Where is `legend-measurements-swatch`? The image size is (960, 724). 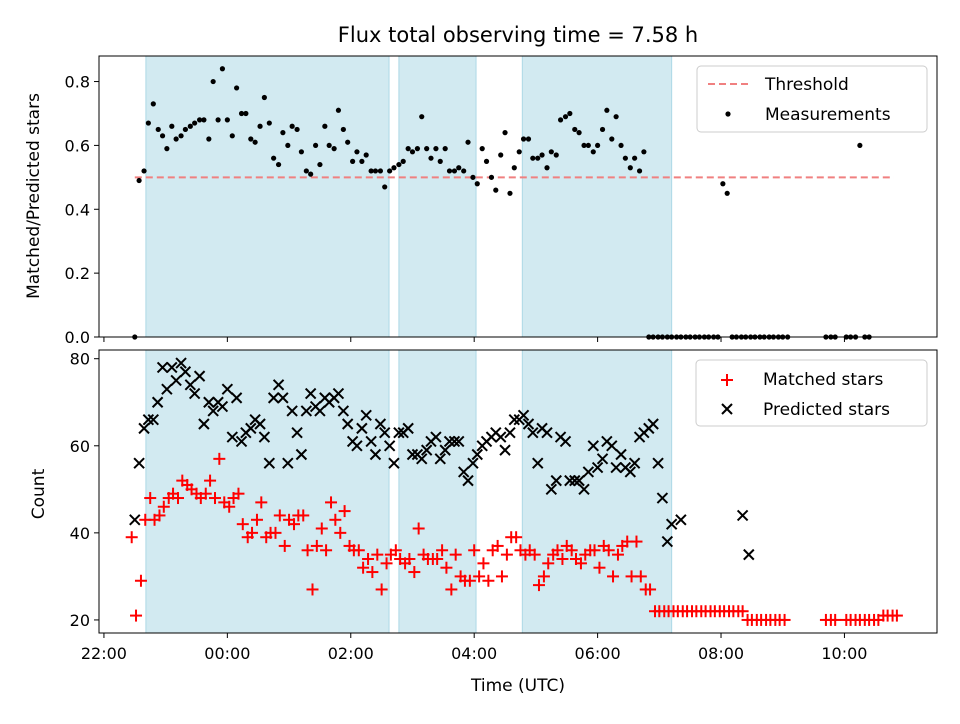 legend-measurements-swatch is located at coordinates (728, 114).